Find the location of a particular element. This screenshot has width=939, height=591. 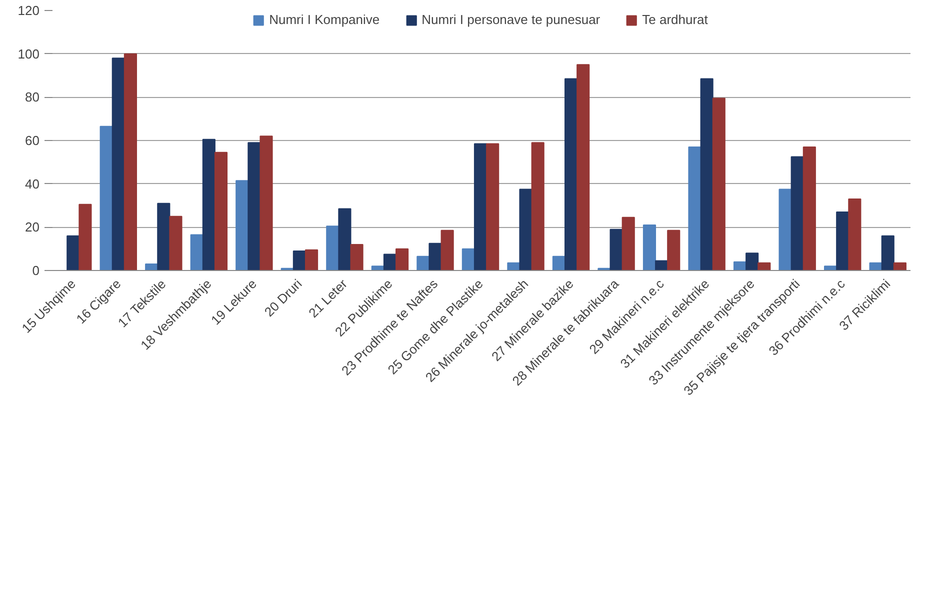

y-tick-label: 80 is located at coordinates (32, 97).